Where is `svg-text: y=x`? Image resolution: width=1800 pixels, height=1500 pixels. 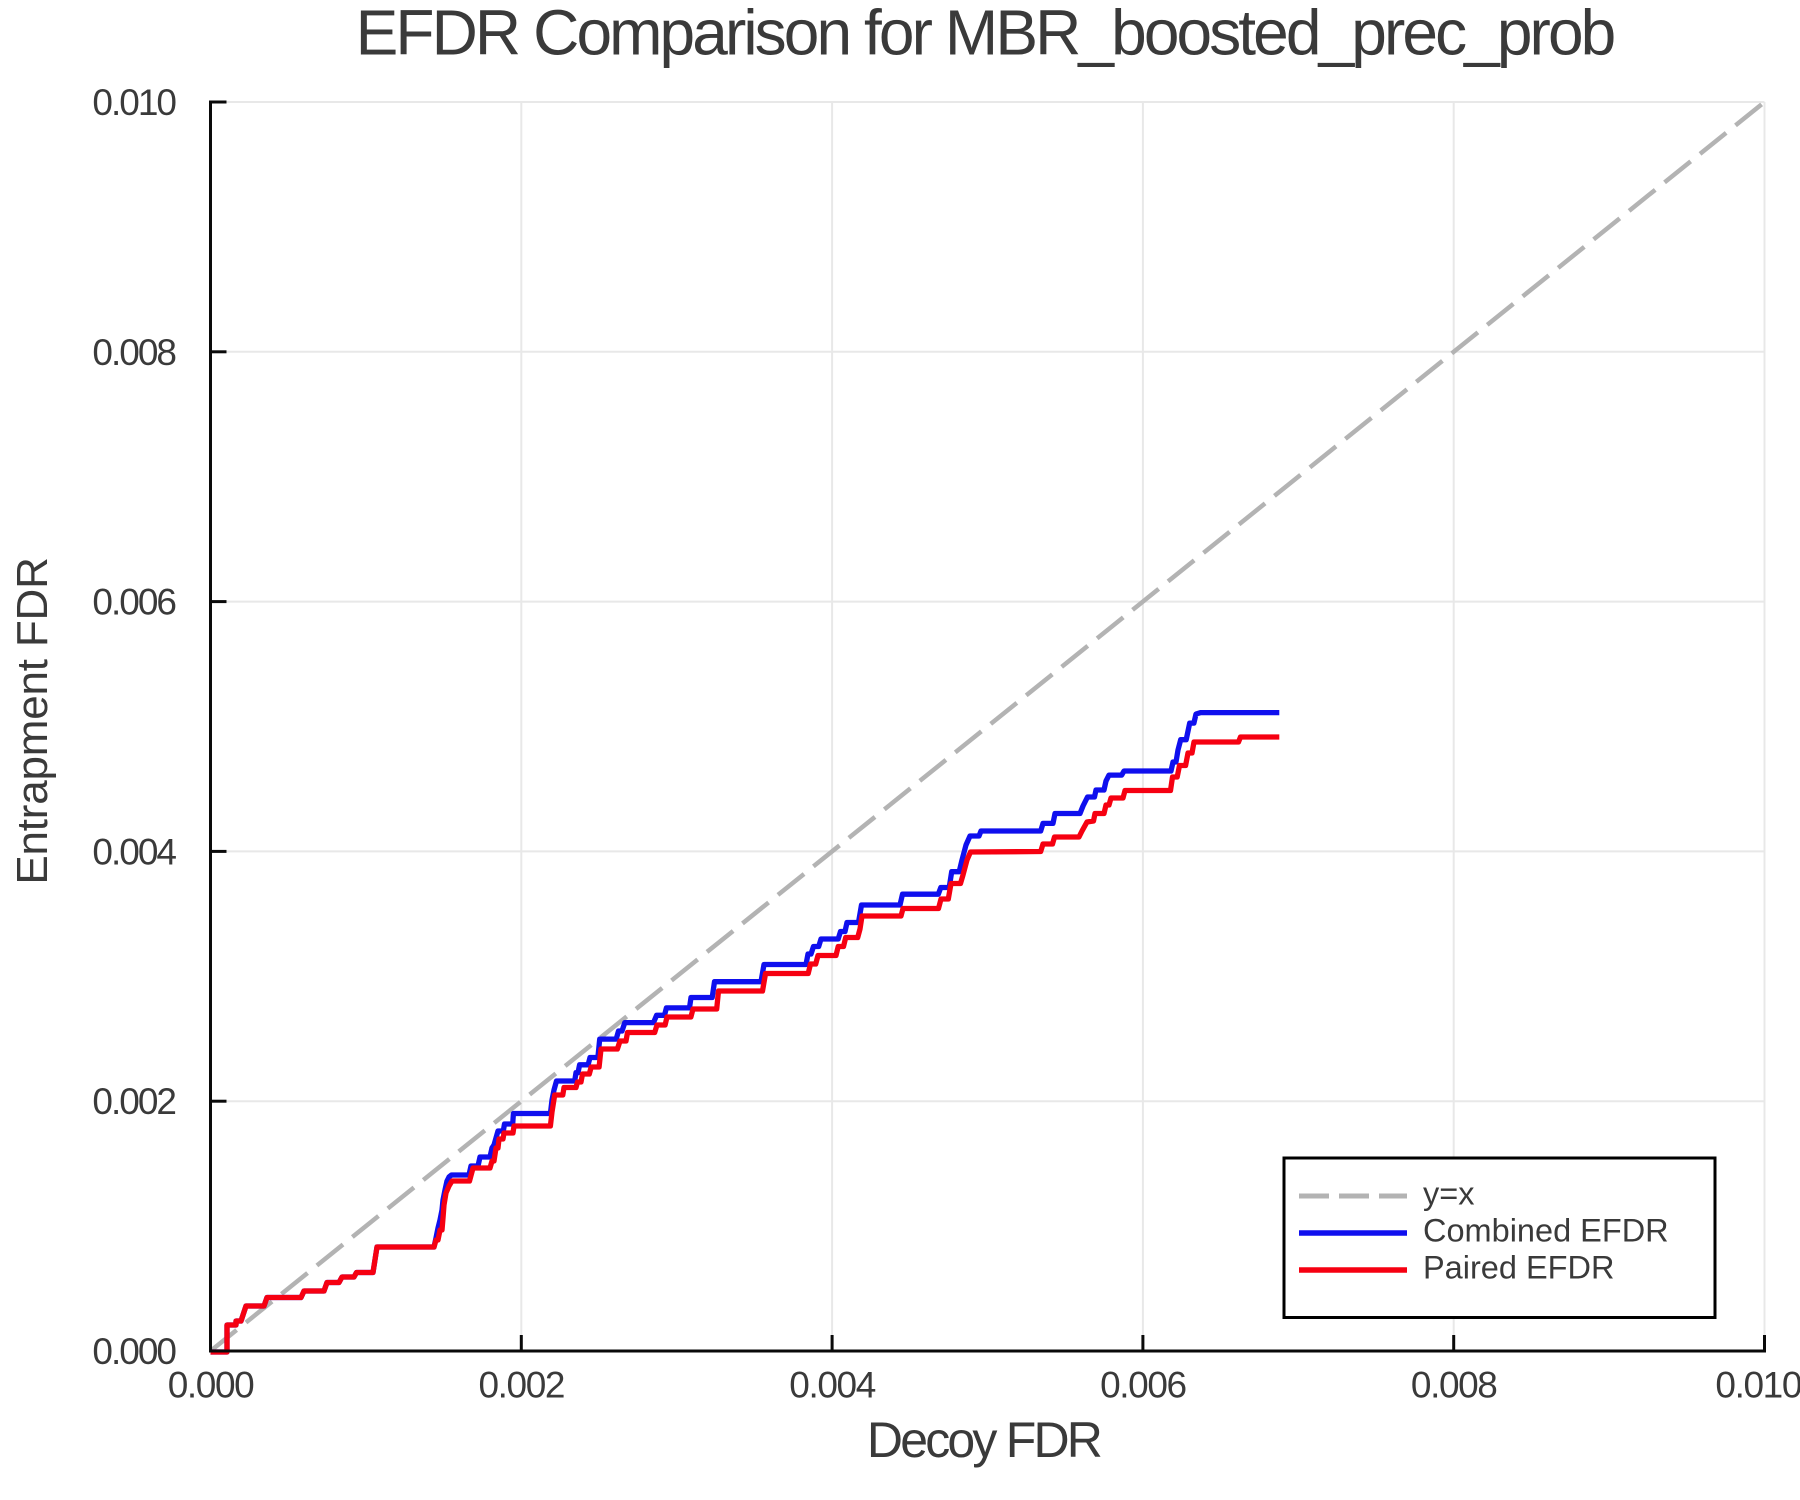
svg-text: y=x is located at coordinates (1448, 1194).